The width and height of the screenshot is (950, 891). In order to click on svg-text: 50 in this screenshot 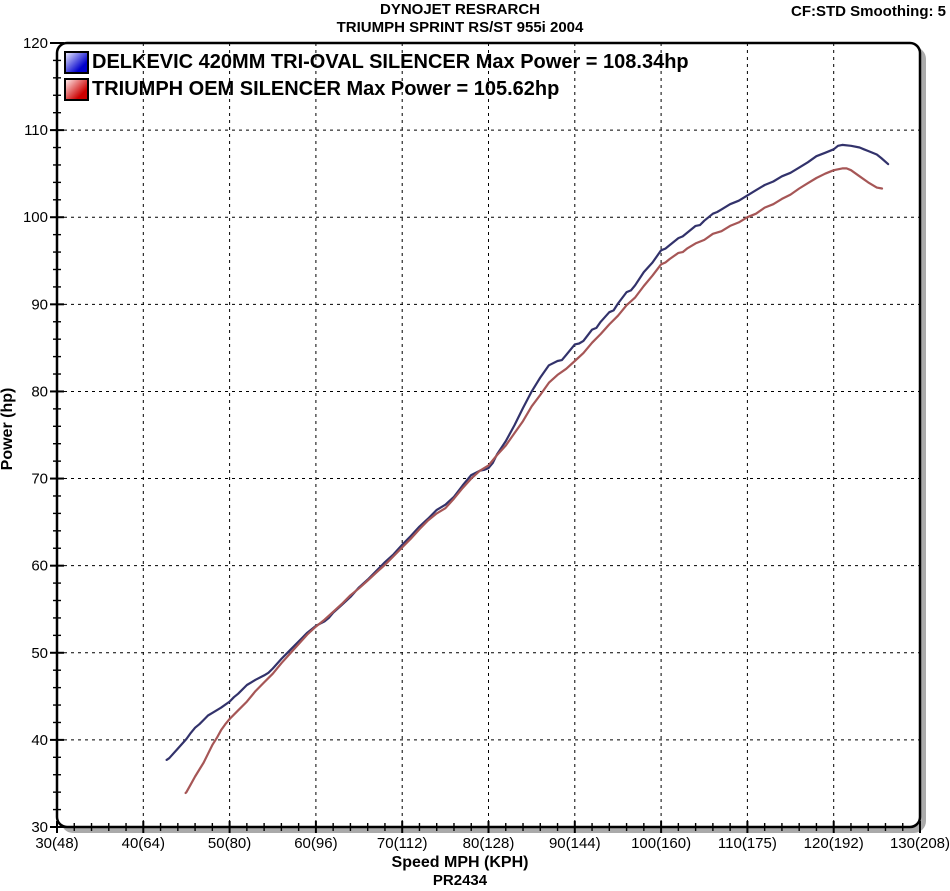, I will do `click(39, 653)`.